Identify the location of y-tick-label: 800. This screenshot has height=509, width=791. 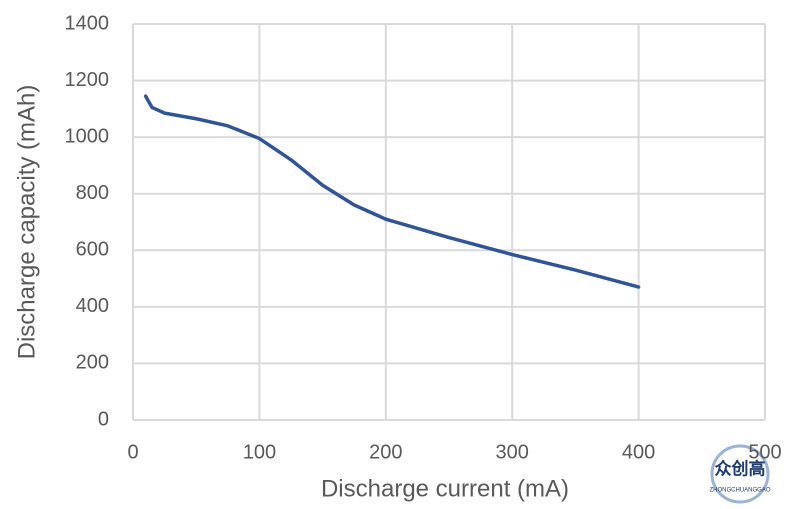
(92, 193).